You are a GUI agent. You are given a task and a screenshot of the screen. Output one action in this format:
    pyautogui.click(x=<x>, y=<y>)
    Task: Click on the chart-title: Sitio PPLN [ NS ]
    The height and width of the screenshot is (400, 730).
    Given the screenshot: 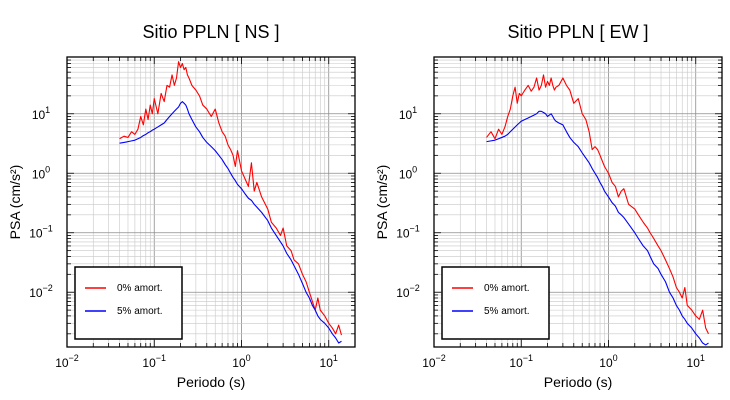 What is the action you would take?
    pyautogui.click(x=210, y=32)
    